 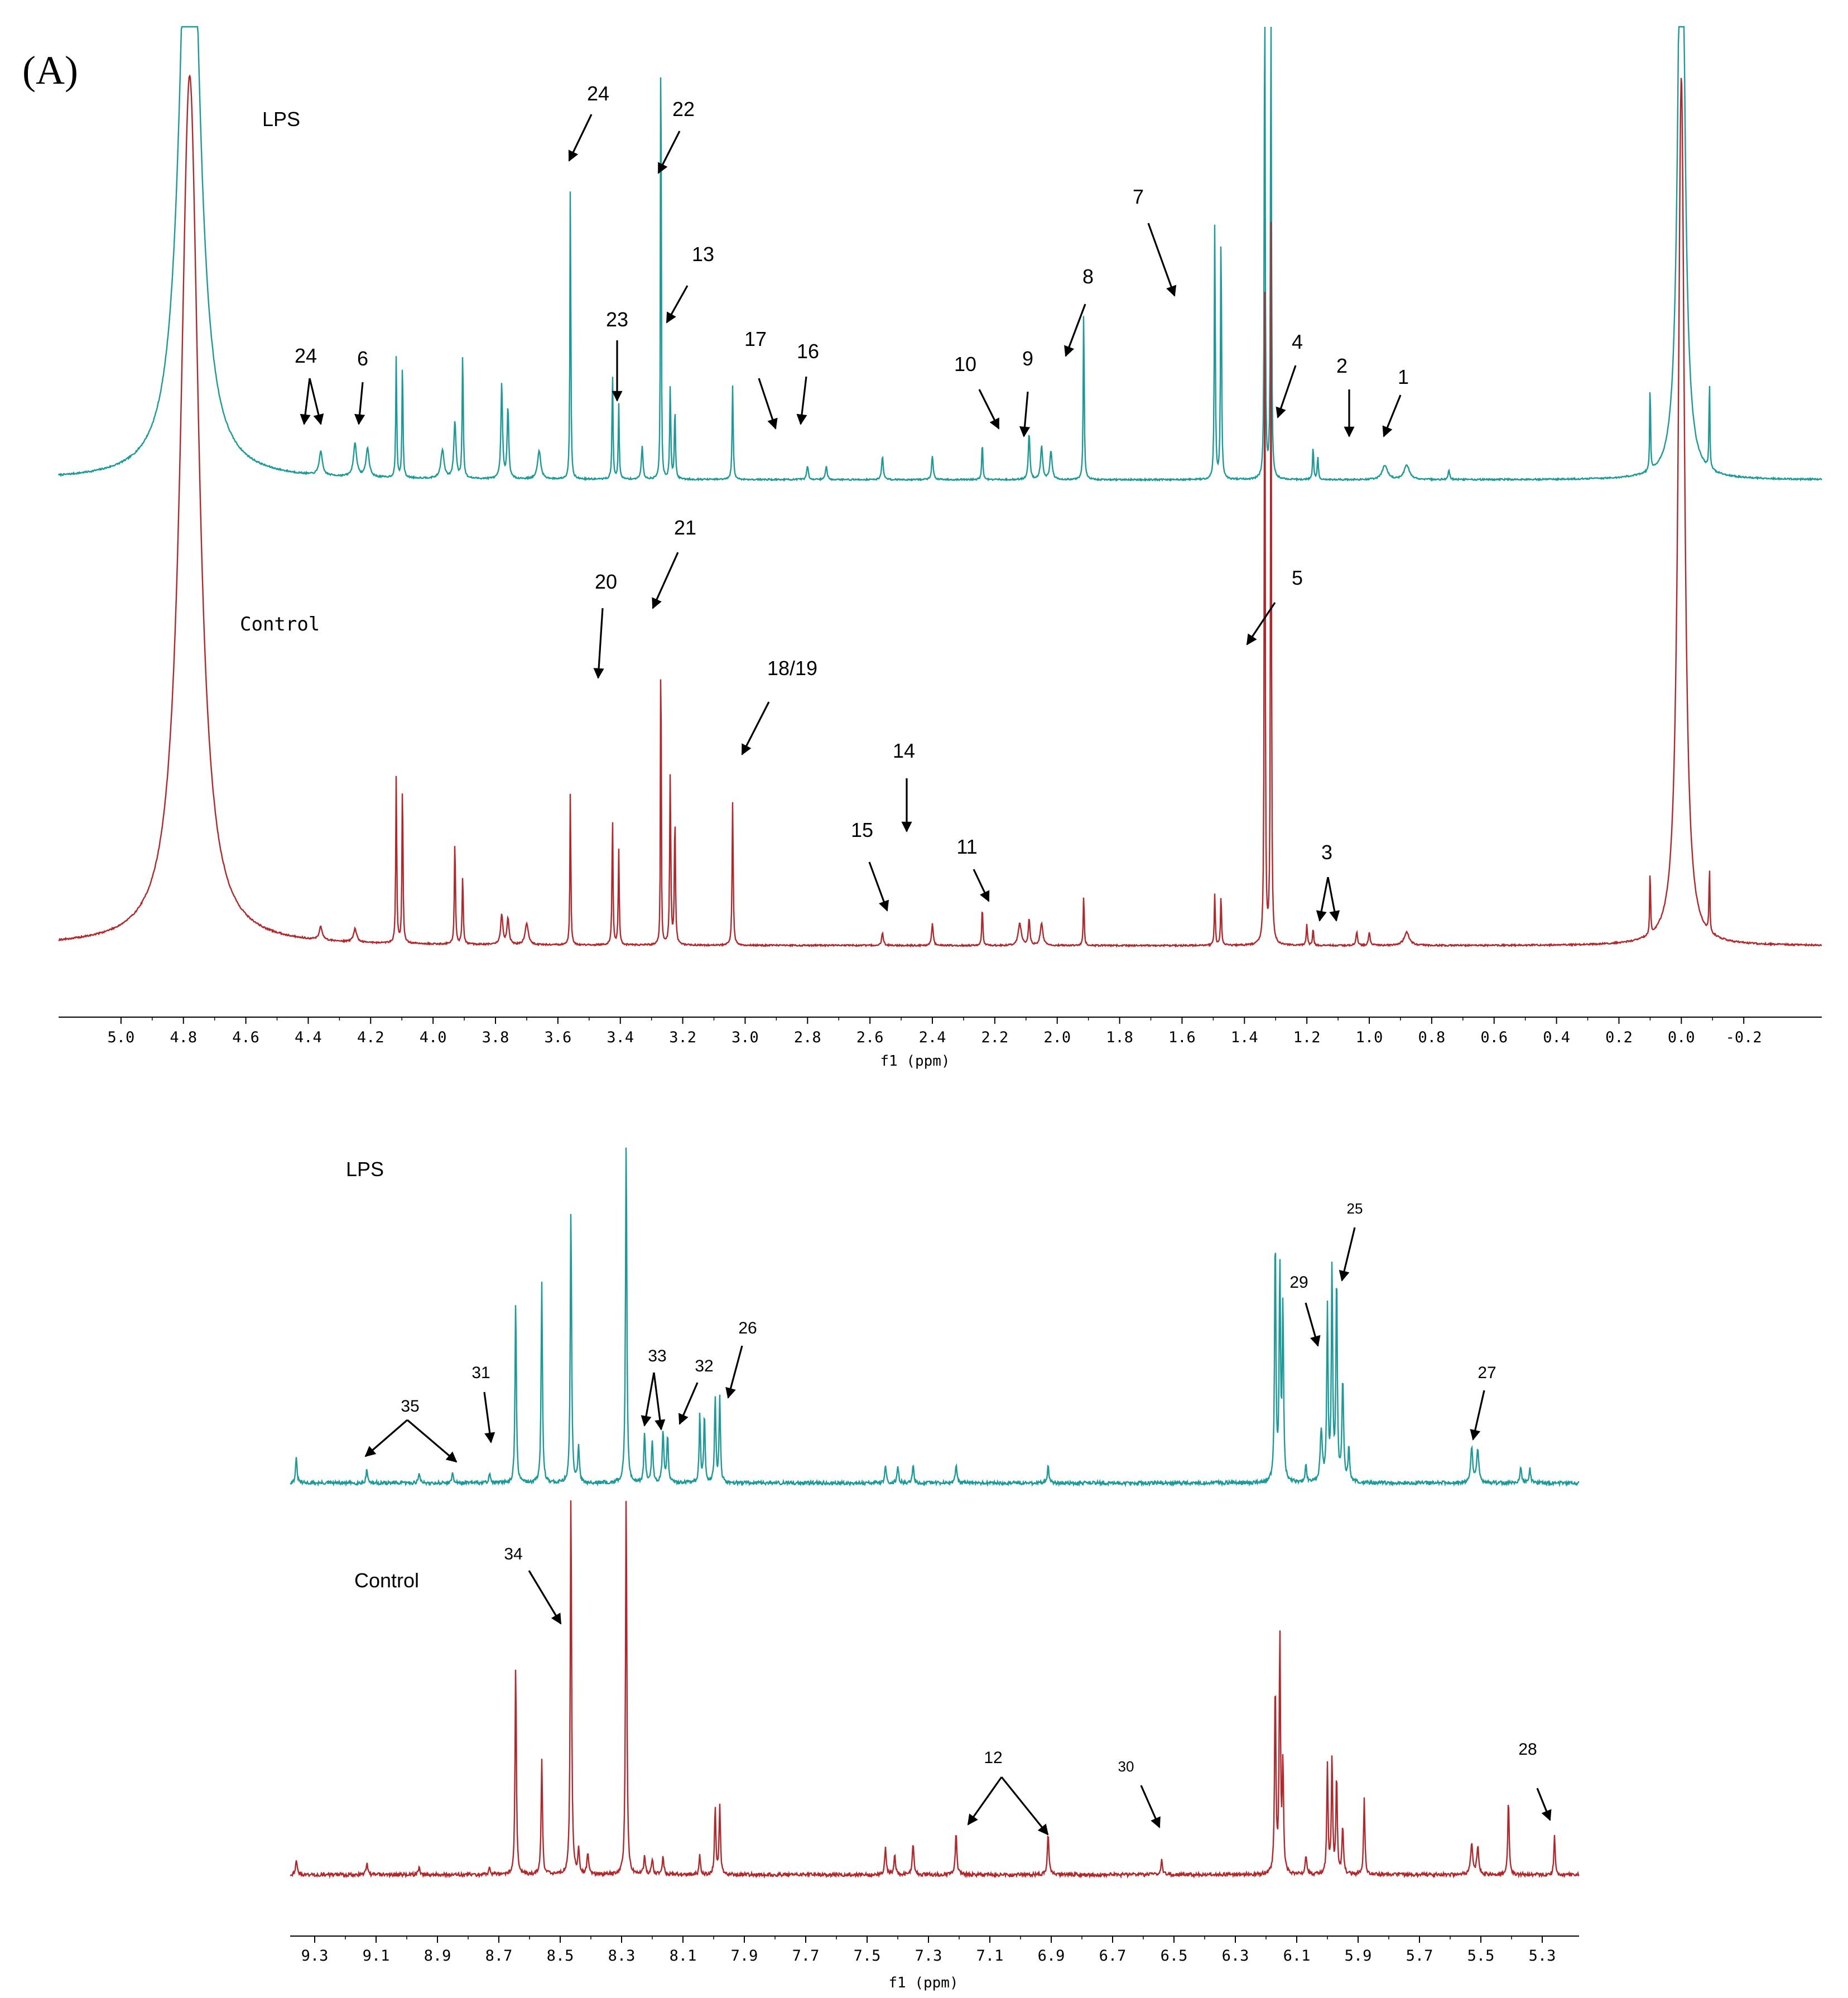 I want to click on aliphatic-tick-label: 4.0, so click(x=433, y=1038).